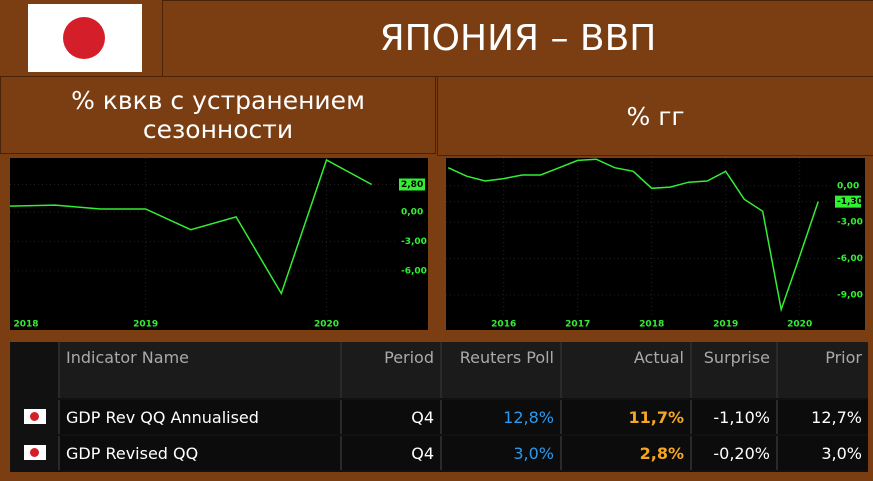  What do you see at coordinates (625, 417) in the screenshot?
I see `table-cell: 11,7%` at bounding box center [625, 417].